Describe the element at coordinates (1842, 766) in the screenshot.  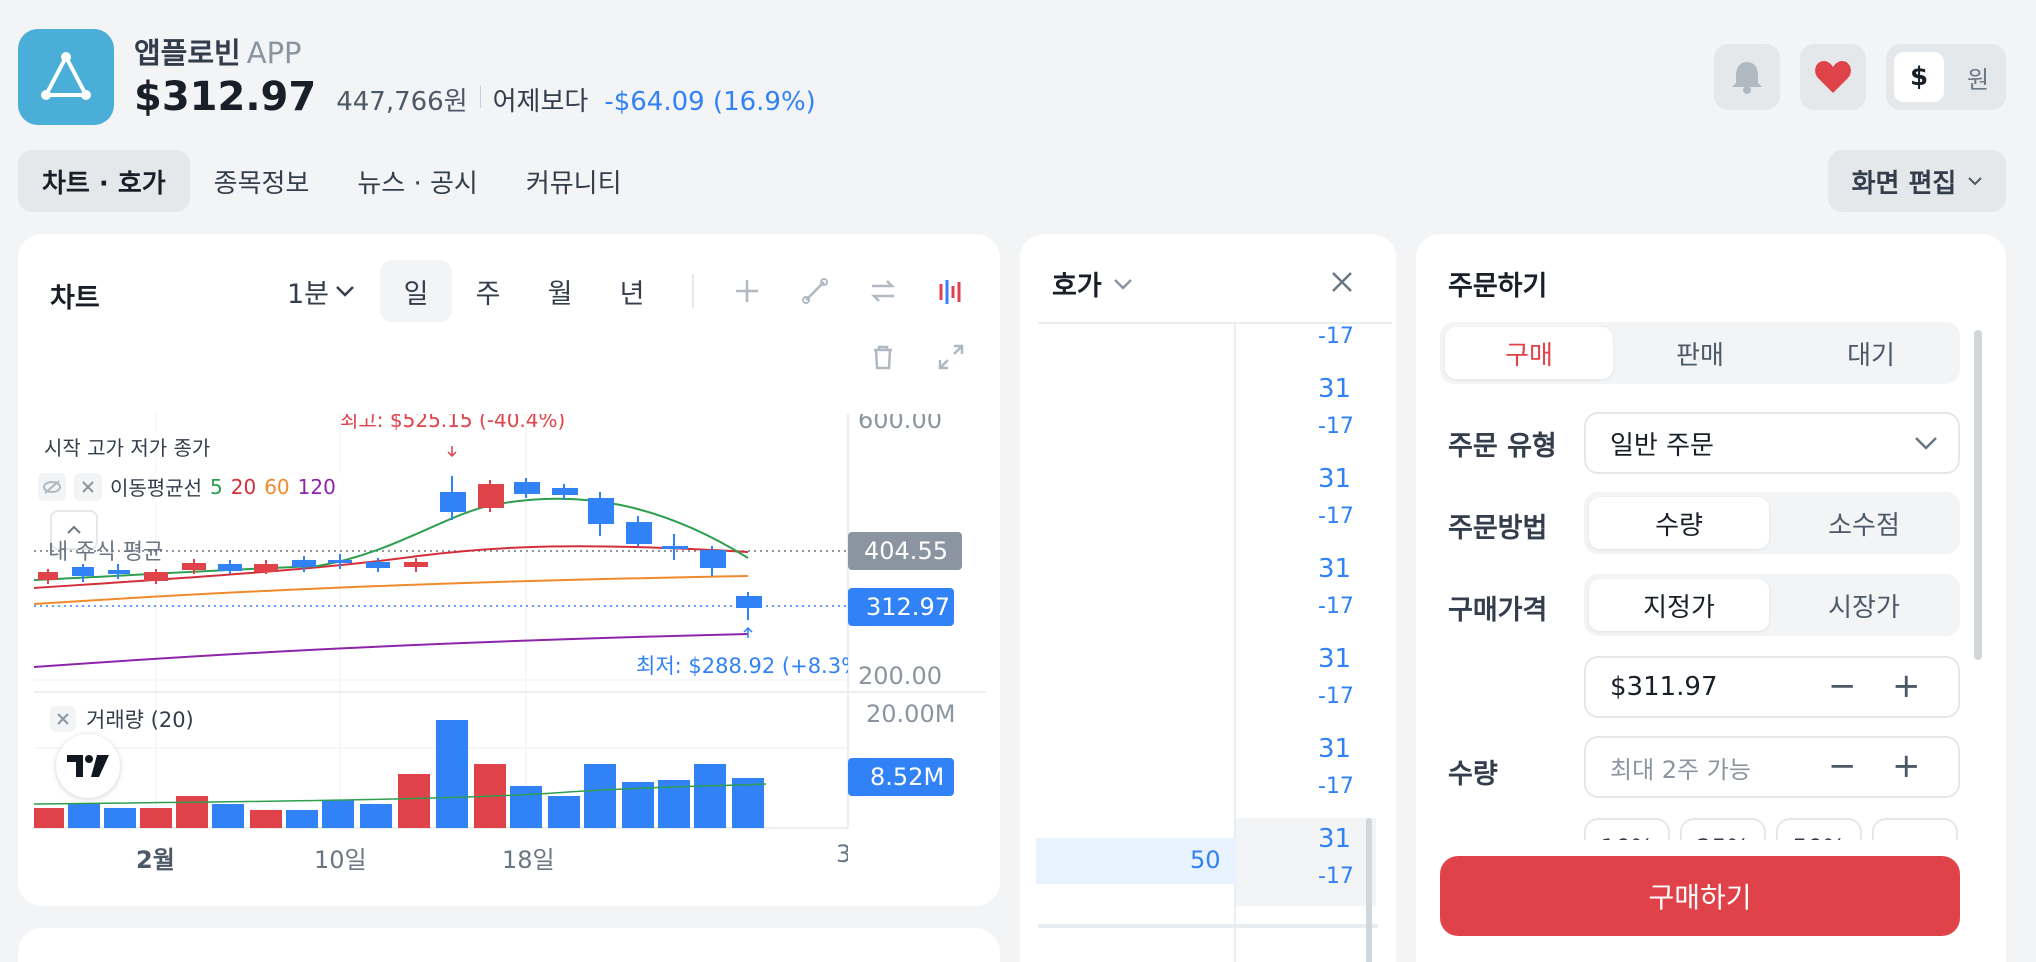
I see `quantity-decrement-button: −` at that location.